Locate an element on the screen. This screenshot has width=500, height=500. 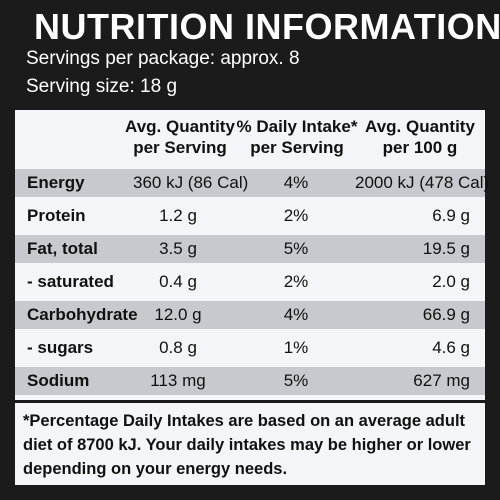
per-serving-value: 0.4 g is located at coordinates (178, 281).